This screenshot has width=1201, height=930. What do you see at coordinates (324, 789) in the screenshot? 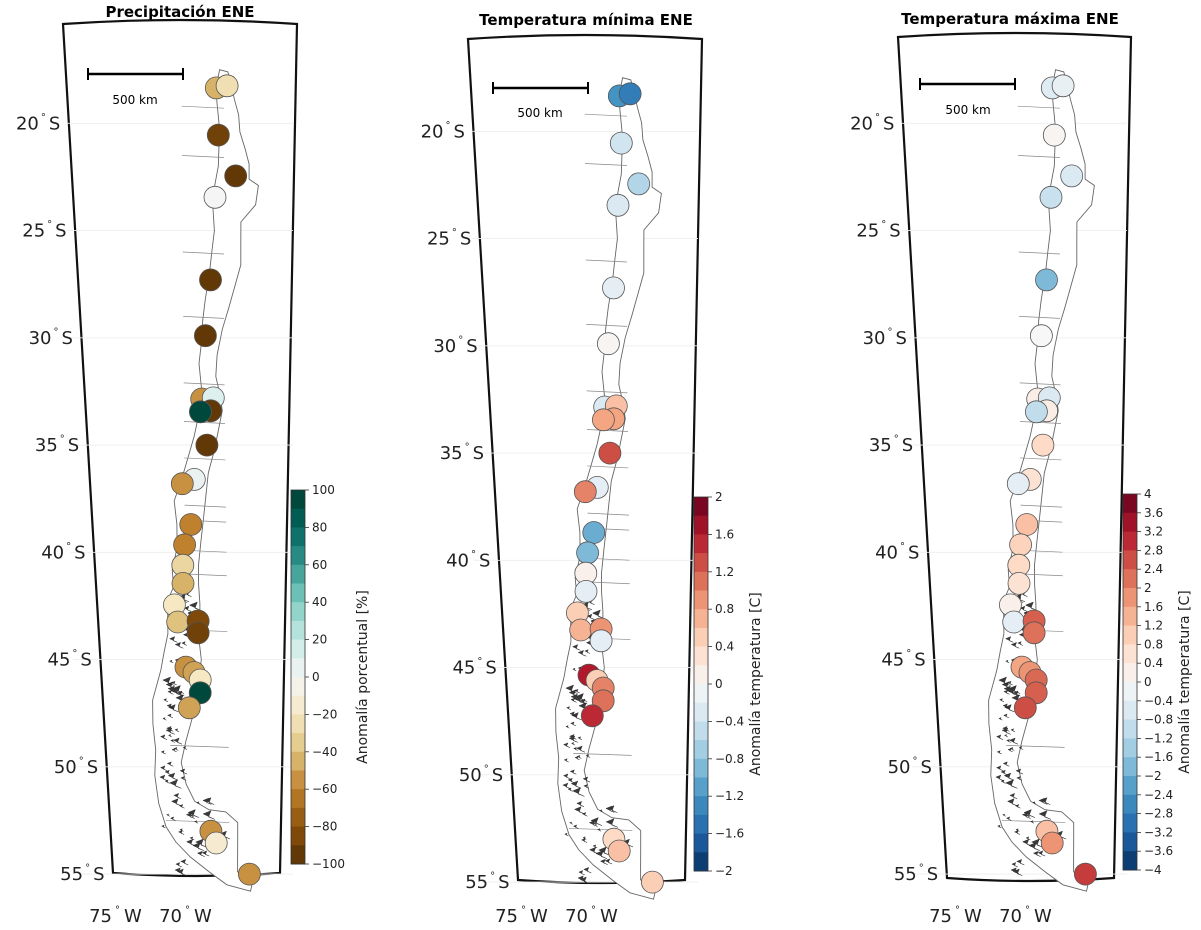
I see `colorbar-tick-label: −60` at bounding box center [324, 789].